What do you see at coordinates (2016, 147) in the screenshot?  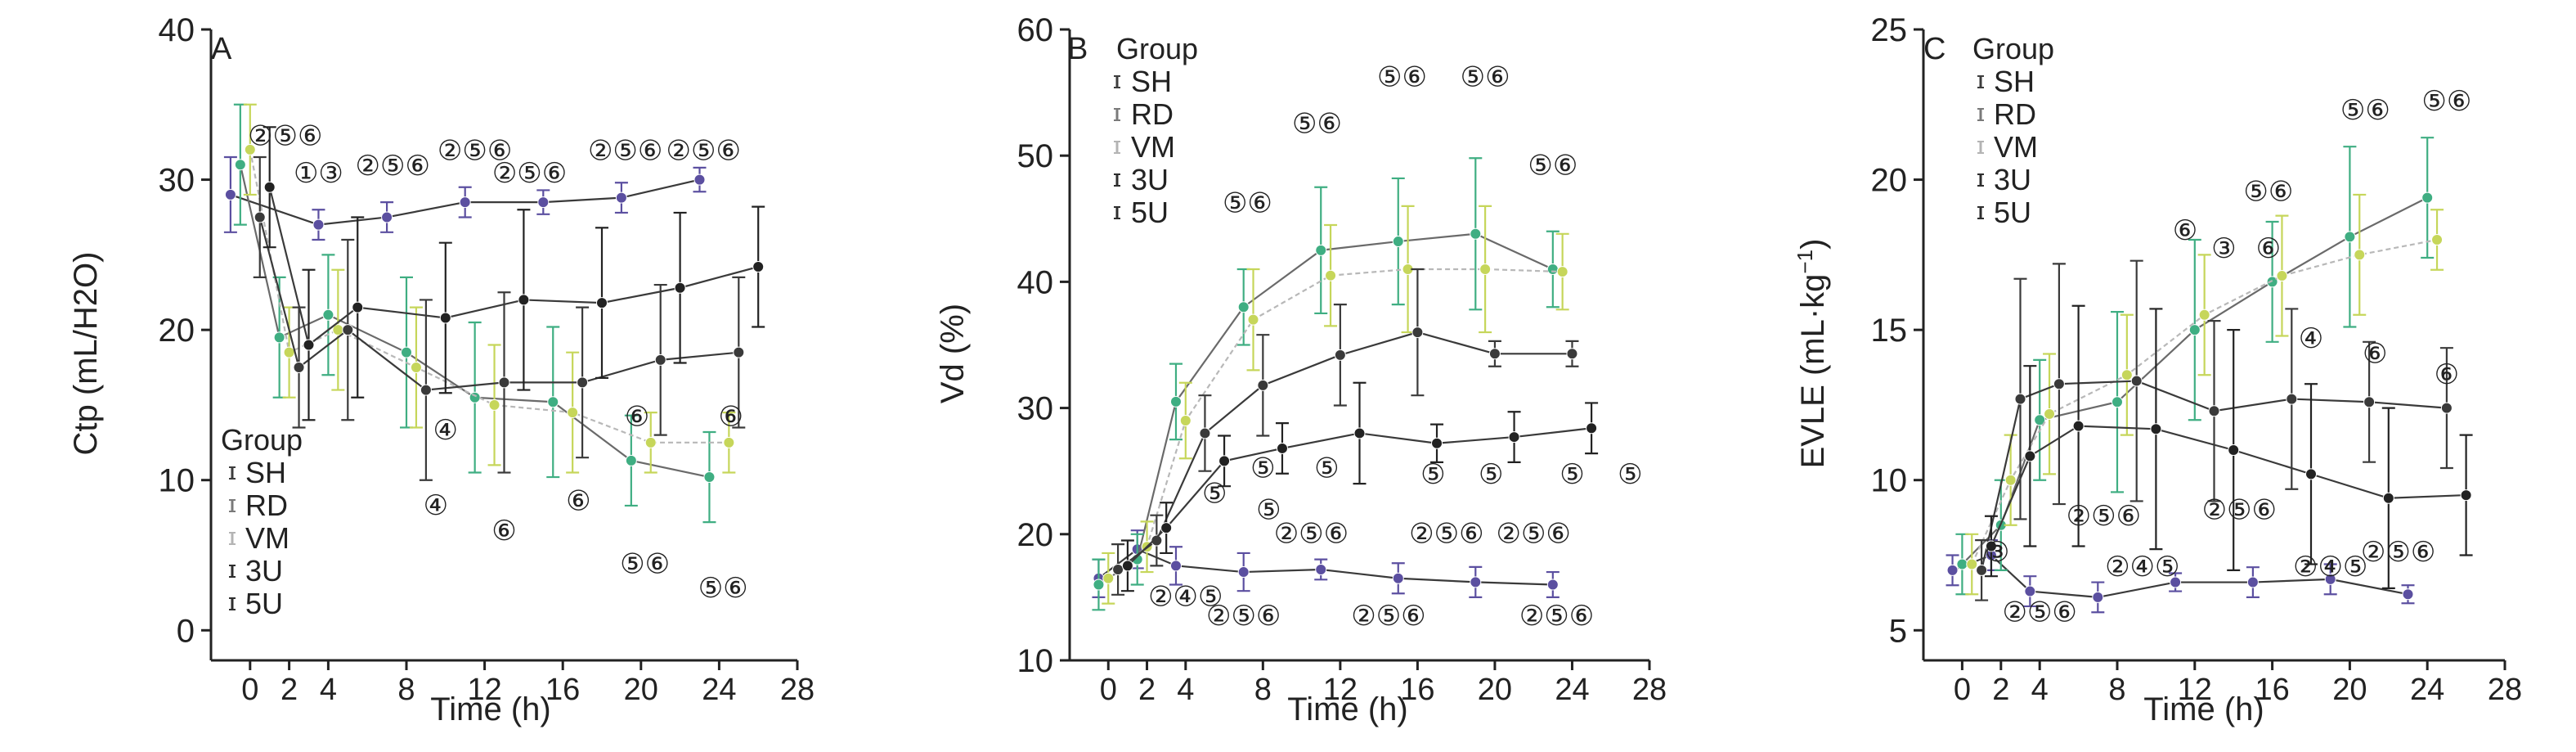 I see `panel-c-legend-vm: VM` at bounding box center [2016, 147].